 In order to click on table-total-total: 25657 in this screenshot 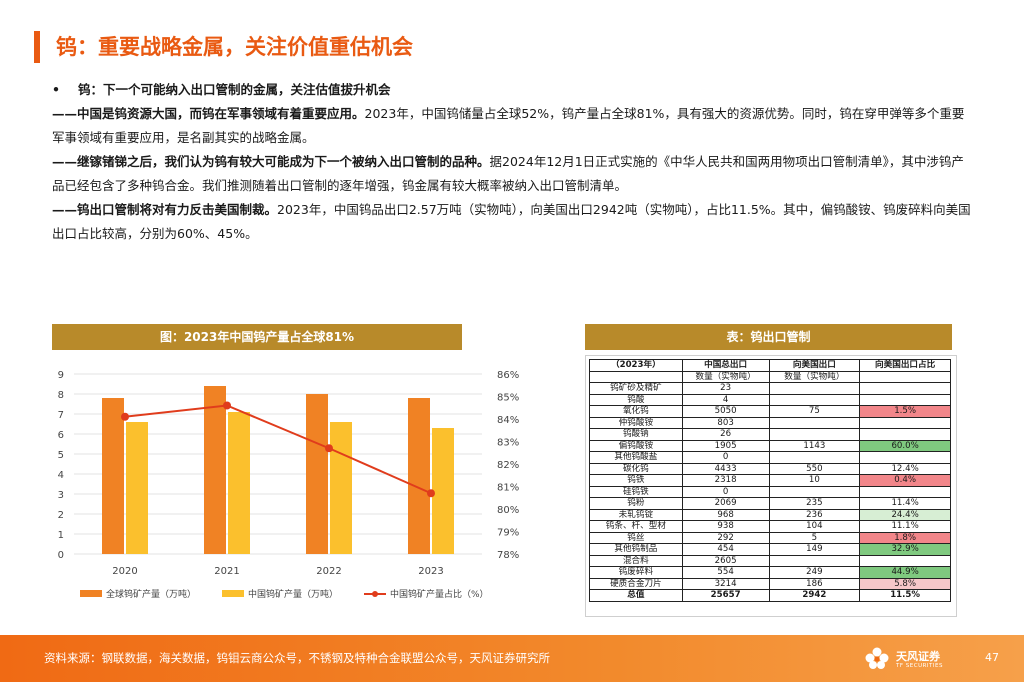, I will do `click(725, 595)`.